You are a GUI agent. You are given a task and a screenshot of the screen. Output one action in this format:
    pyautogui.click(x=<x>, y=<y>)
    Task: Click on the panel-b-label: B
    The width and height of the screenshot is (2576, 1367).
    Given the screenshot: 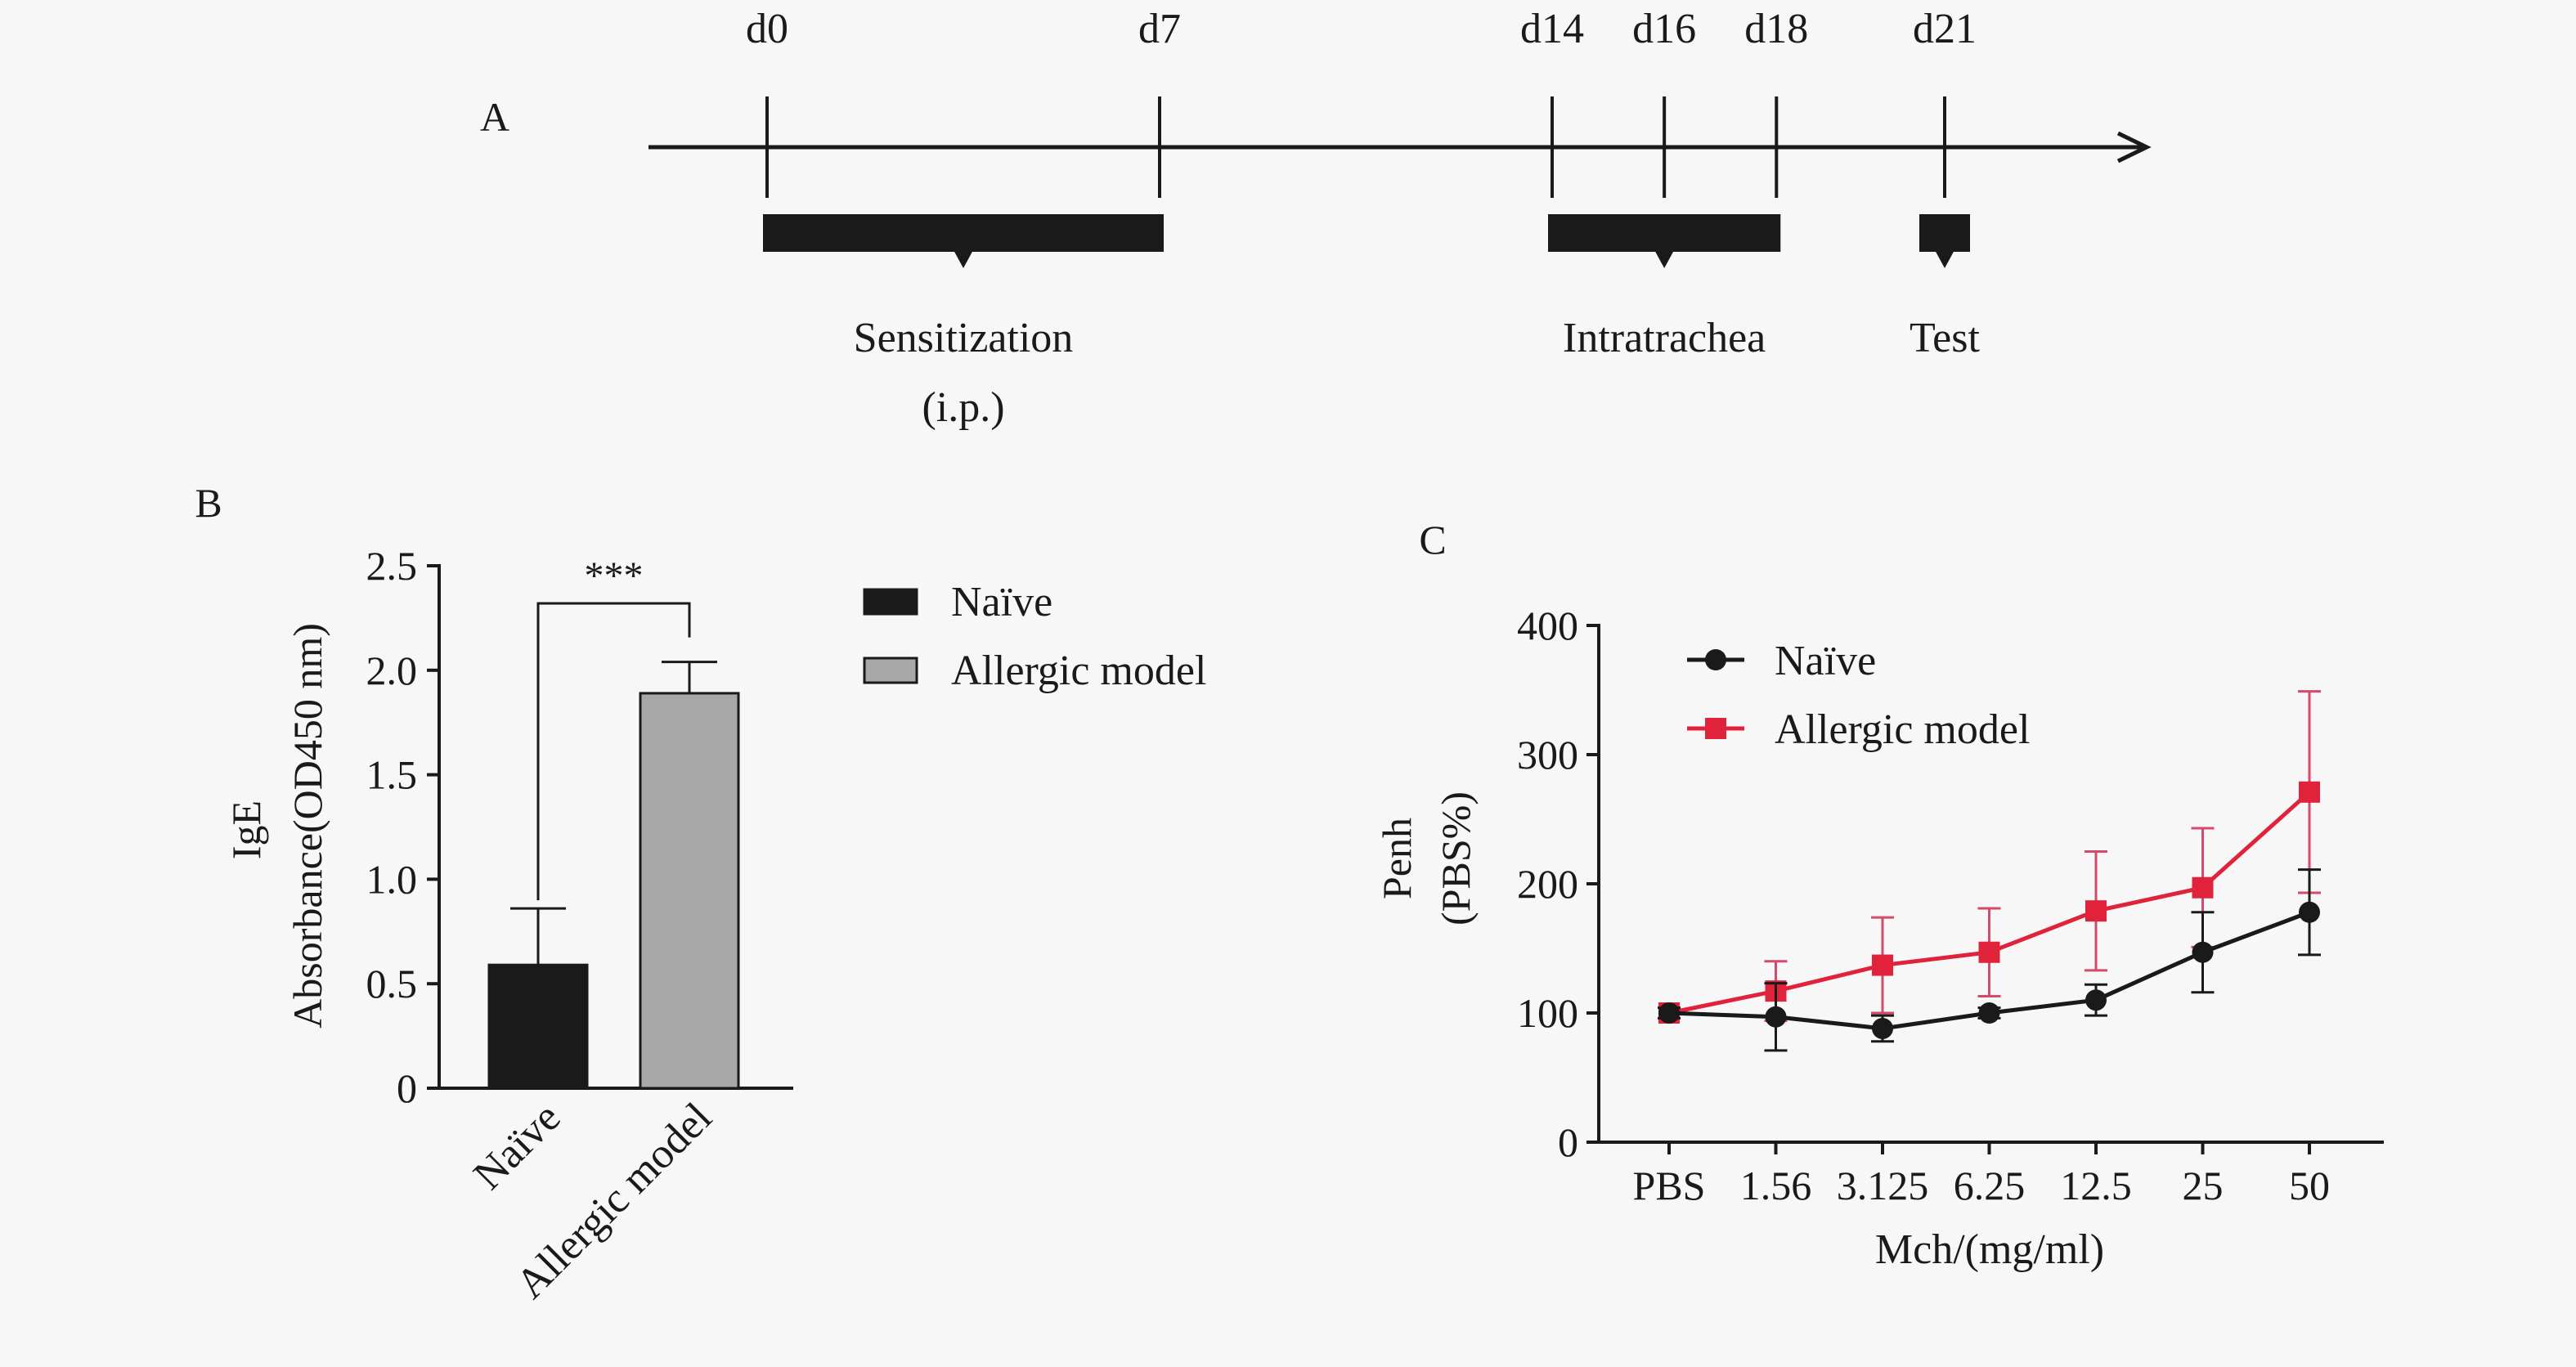 What is the action you would take?
    pyautogui.click(x=208, y=503)
    